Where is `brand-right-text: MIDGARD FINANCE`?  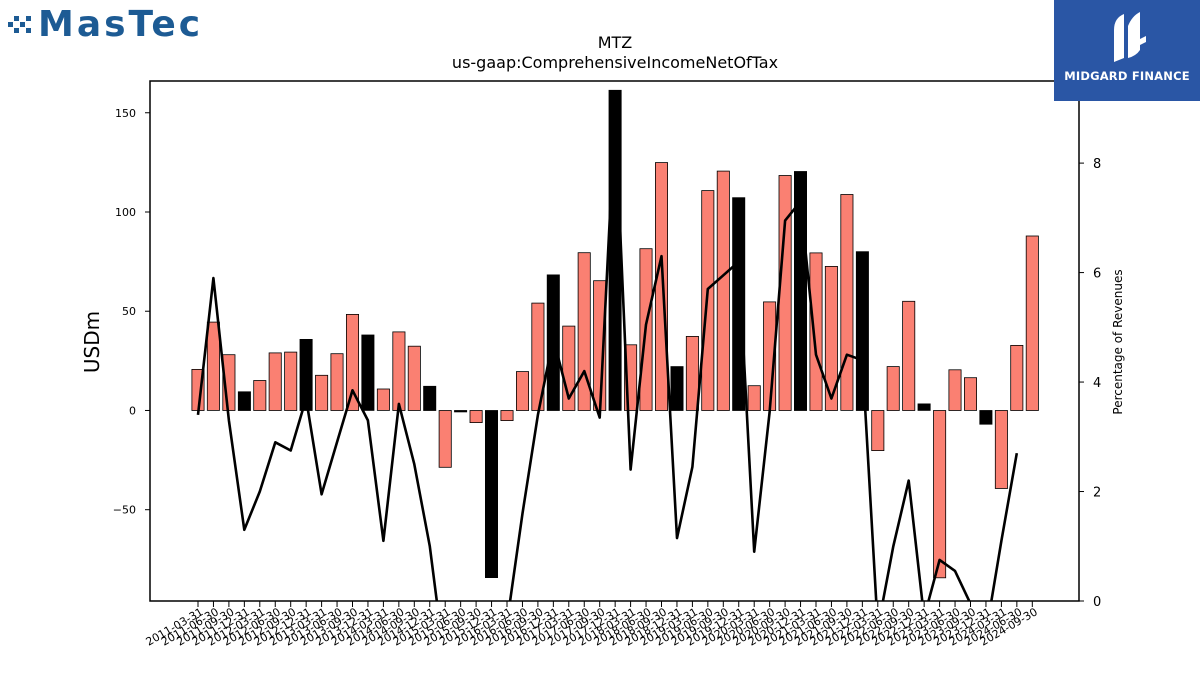
brand-right-text: MIDGARD FINANCE is located at coordinates (1127, 76).